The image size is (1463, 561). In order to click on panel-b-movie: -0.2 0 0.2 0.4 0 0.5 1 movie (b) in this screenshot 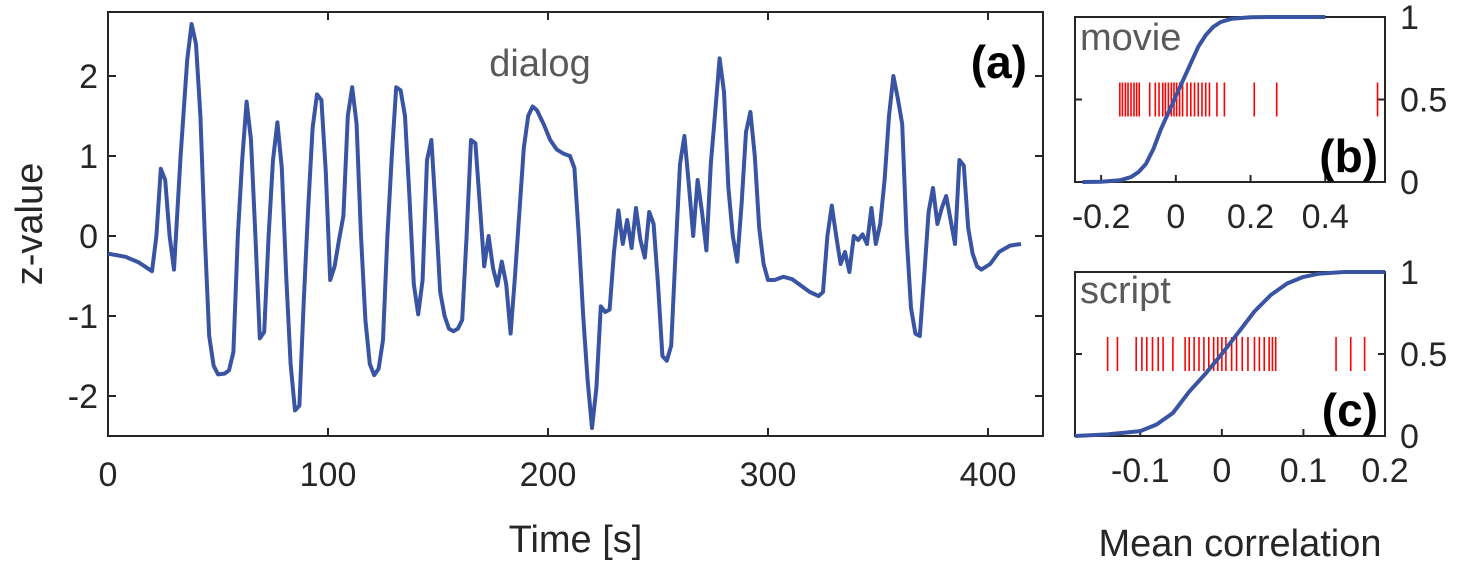, I will do `click(1259, 118)`.